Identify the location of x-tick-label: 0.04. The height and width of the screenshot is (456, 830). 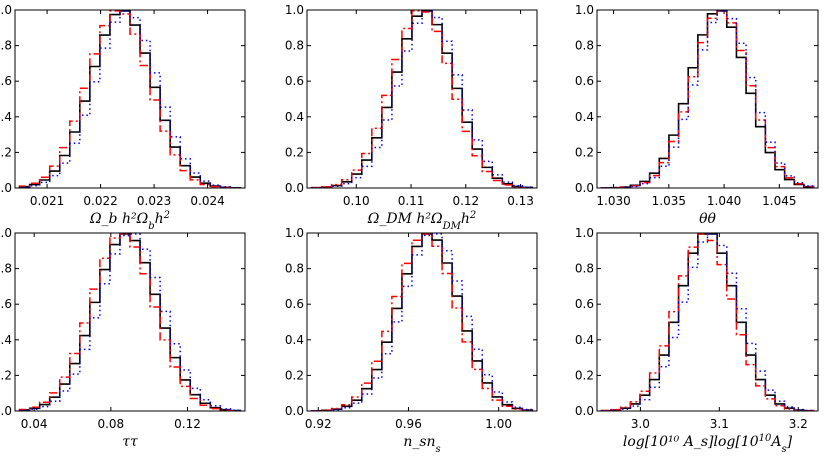
(34, 424).